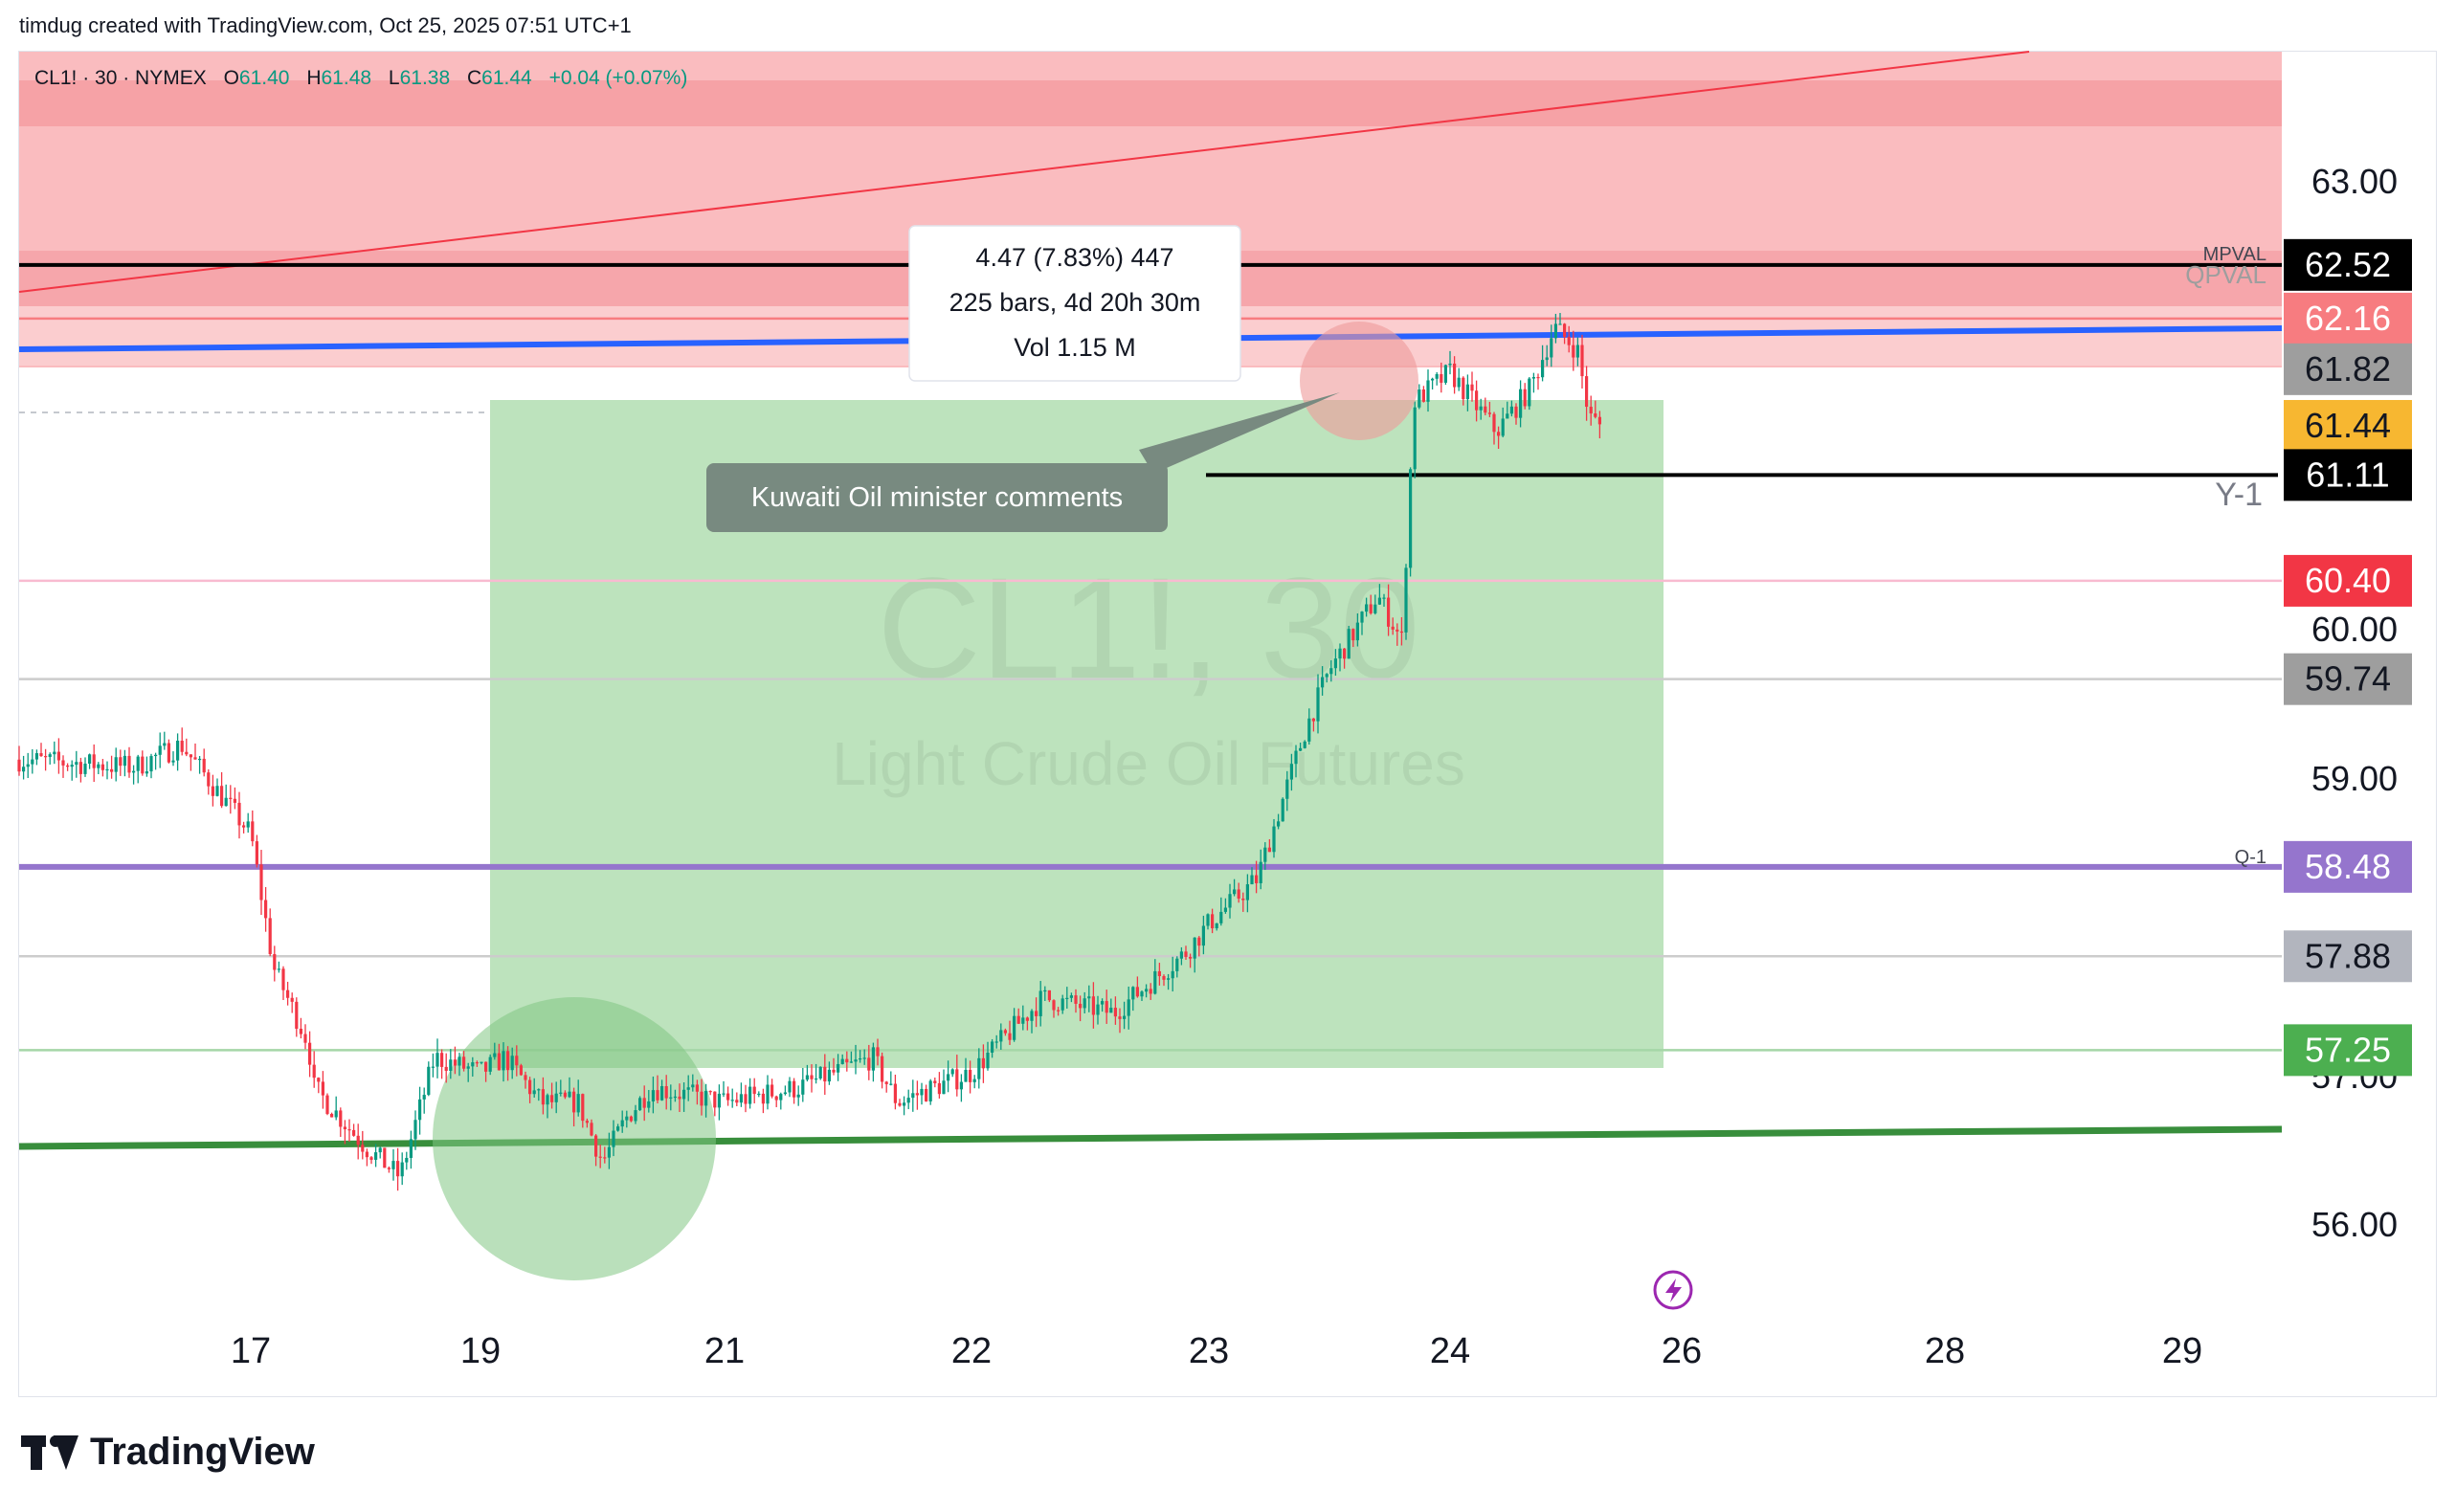 The image size is (2456, 1512). I want to click on support-trendline, so click(1150, 1137).